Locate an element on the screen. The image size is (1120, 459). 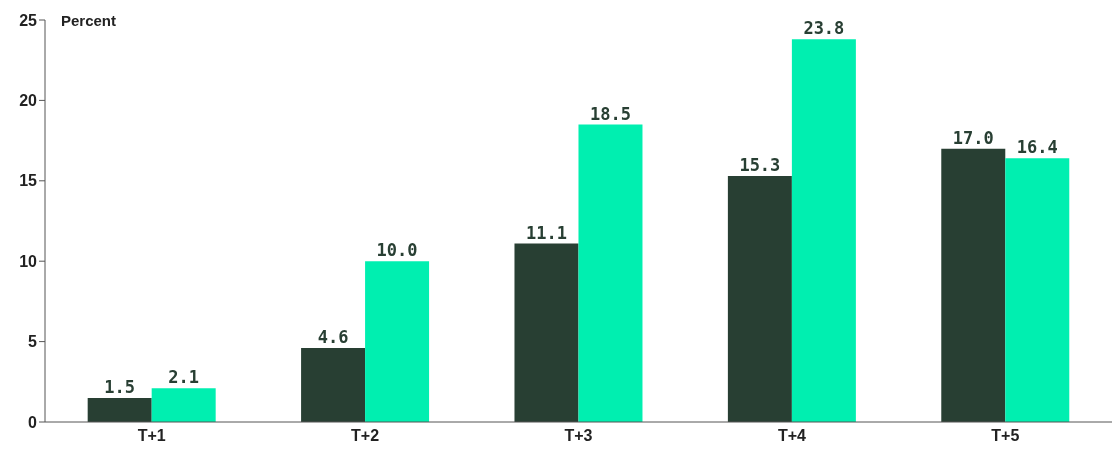
data-label: 1.5 is located at coordinates (120, 386).